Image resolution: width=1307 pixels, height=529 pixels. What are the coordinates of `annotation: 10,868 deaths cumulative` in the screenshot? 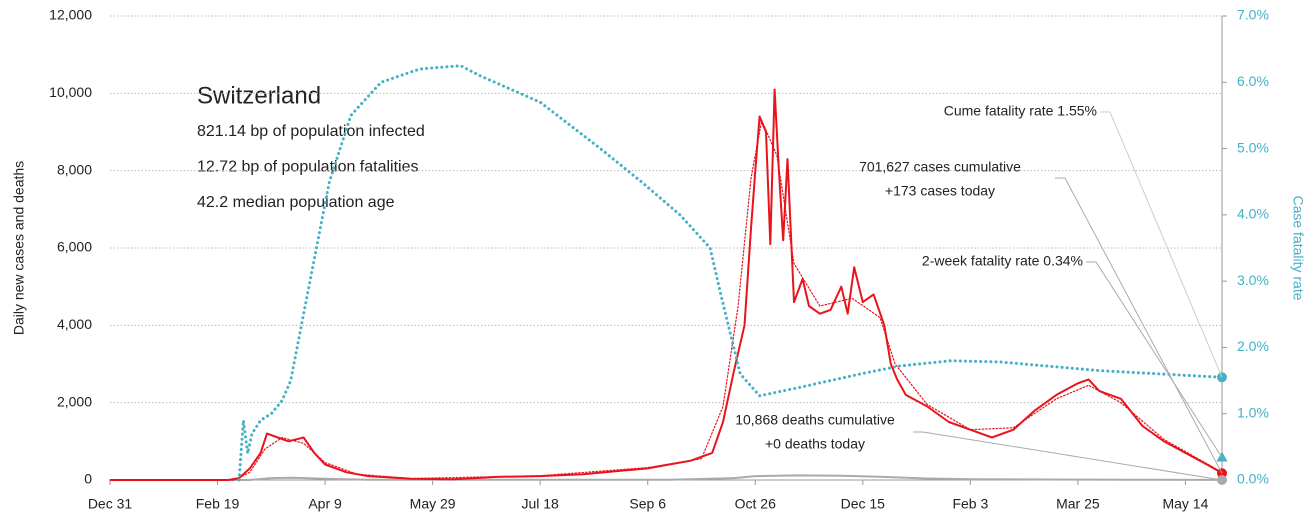 It's located at (815, 420).